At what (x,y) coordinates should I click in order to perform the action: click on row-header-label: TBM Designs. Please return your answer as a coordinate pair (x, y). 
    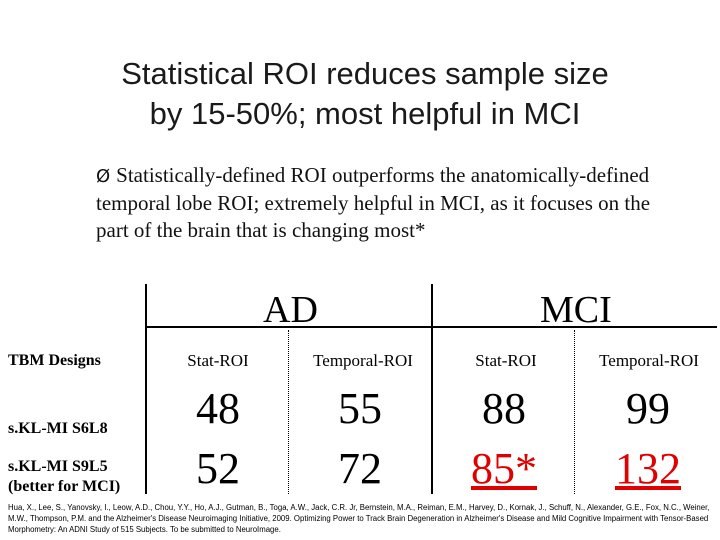
    Looking at the image, I should click on (54, 360).